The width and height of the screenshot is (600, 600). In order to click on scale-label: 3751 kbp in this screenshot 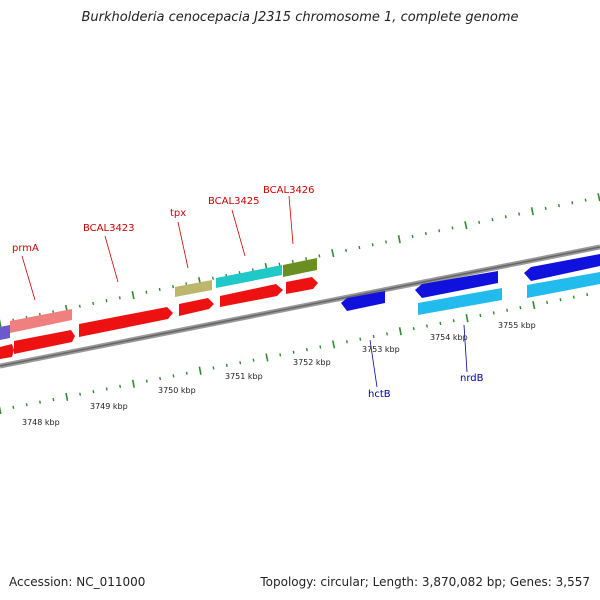, I will do `click(244, 376)`.